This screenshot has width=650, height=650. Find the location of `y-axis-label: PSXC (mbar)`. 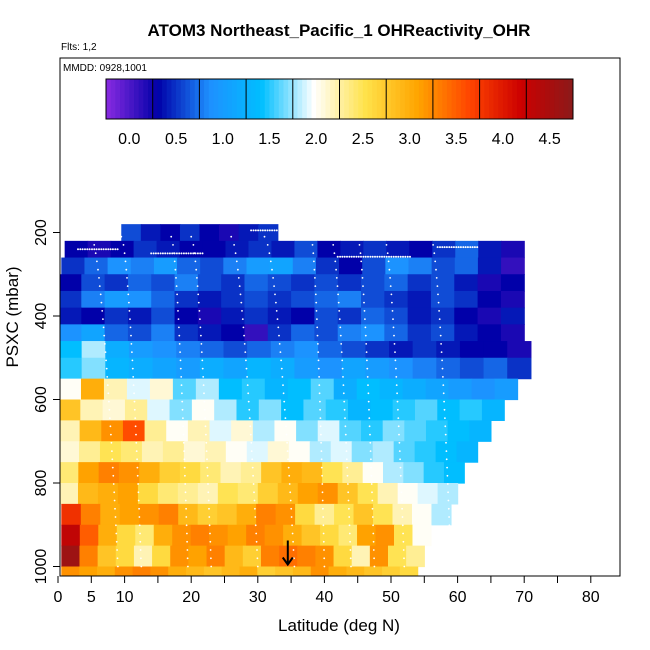

y-axis-label: PSXC (mbar) is located at coordinates (12, 316).